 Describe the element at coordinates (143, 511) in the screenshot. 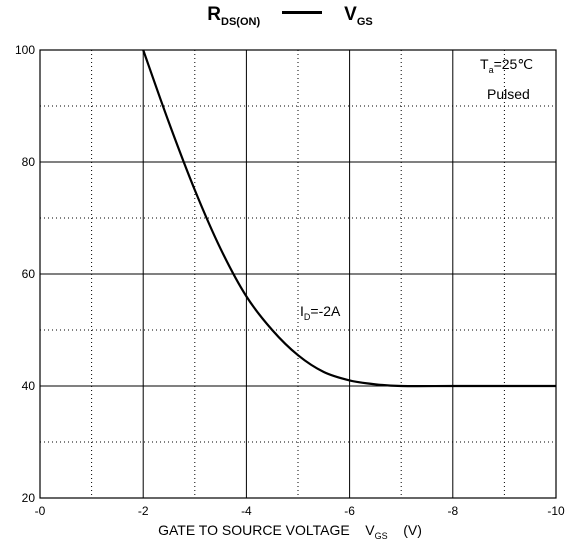

I see `x-tick-label: -2` at that location.